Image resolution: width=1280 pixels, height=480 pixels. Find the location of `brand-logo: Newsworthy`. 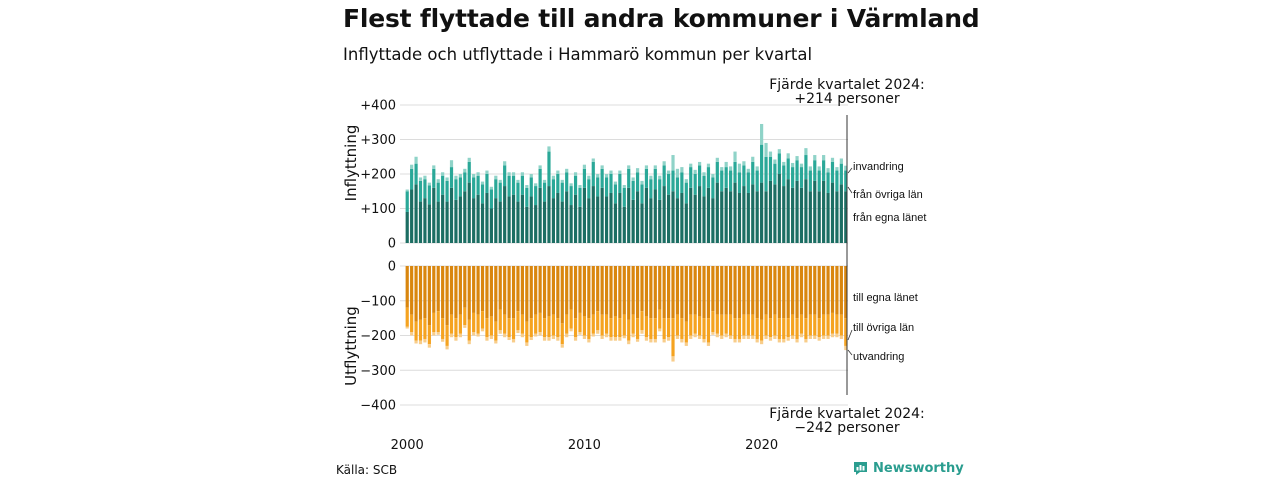

brand-logo: Newsworthy is located at coordinates (908, 468).